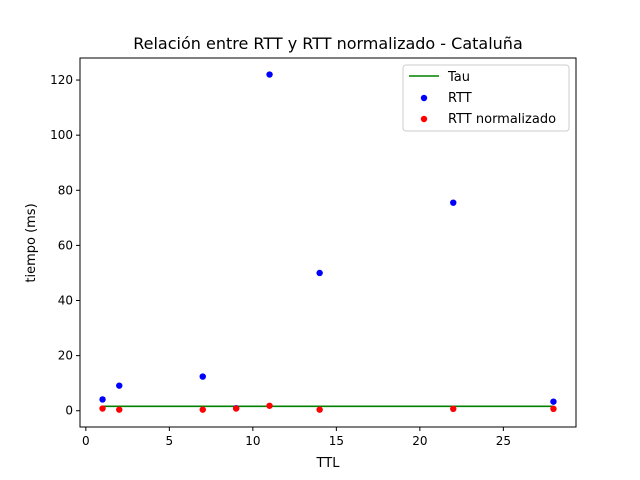 The height and width of the screenshot is (480, 640). What do you see at coordinates (65, 301) in the screenshot?
I see `y-tick-label: 40` at bounding box center [65, 301].